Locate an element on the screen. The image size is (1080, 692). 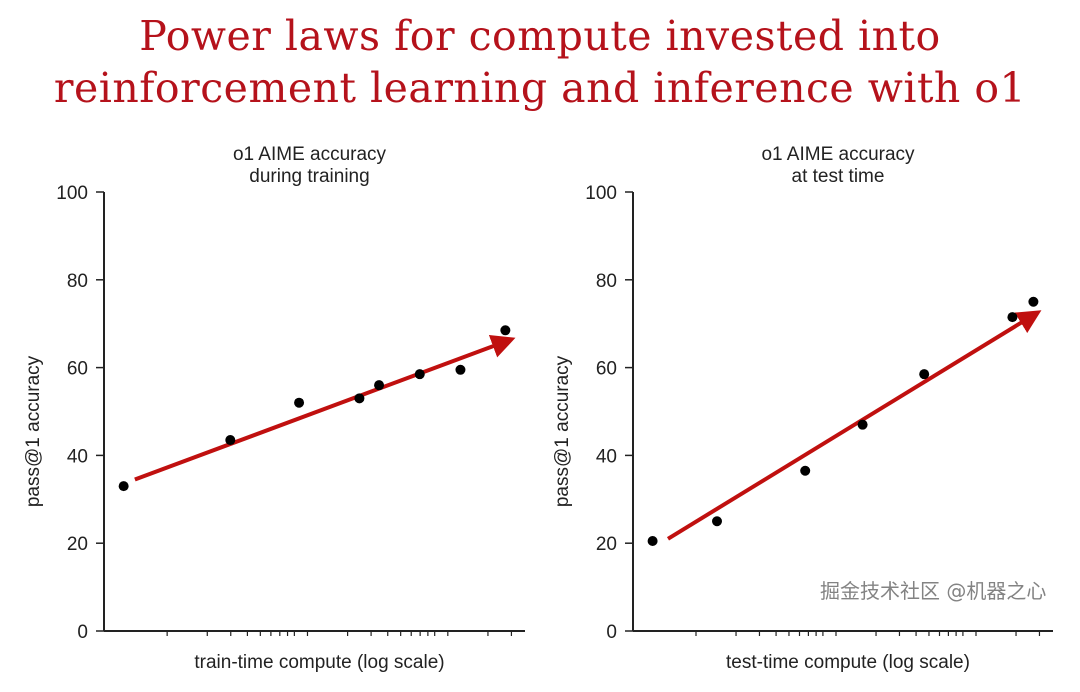
chart-title-line: at test time is located at coordinates (838, 176).